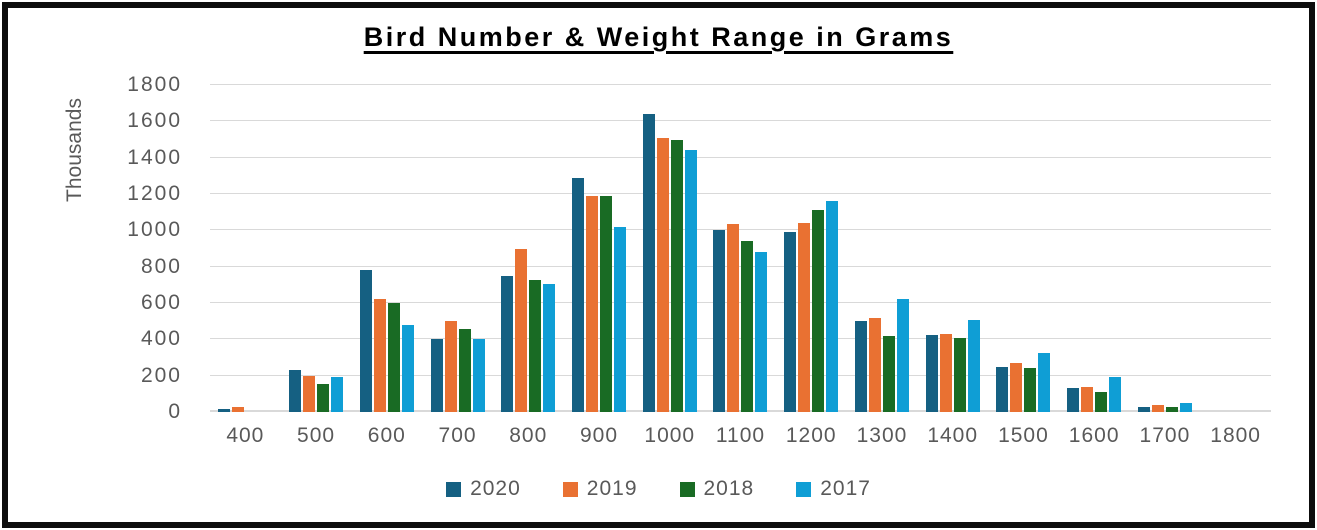 The width and height of the screenshot is (1317, 530). I want to click on legend-item-2018: 2018, so click(717, 489).